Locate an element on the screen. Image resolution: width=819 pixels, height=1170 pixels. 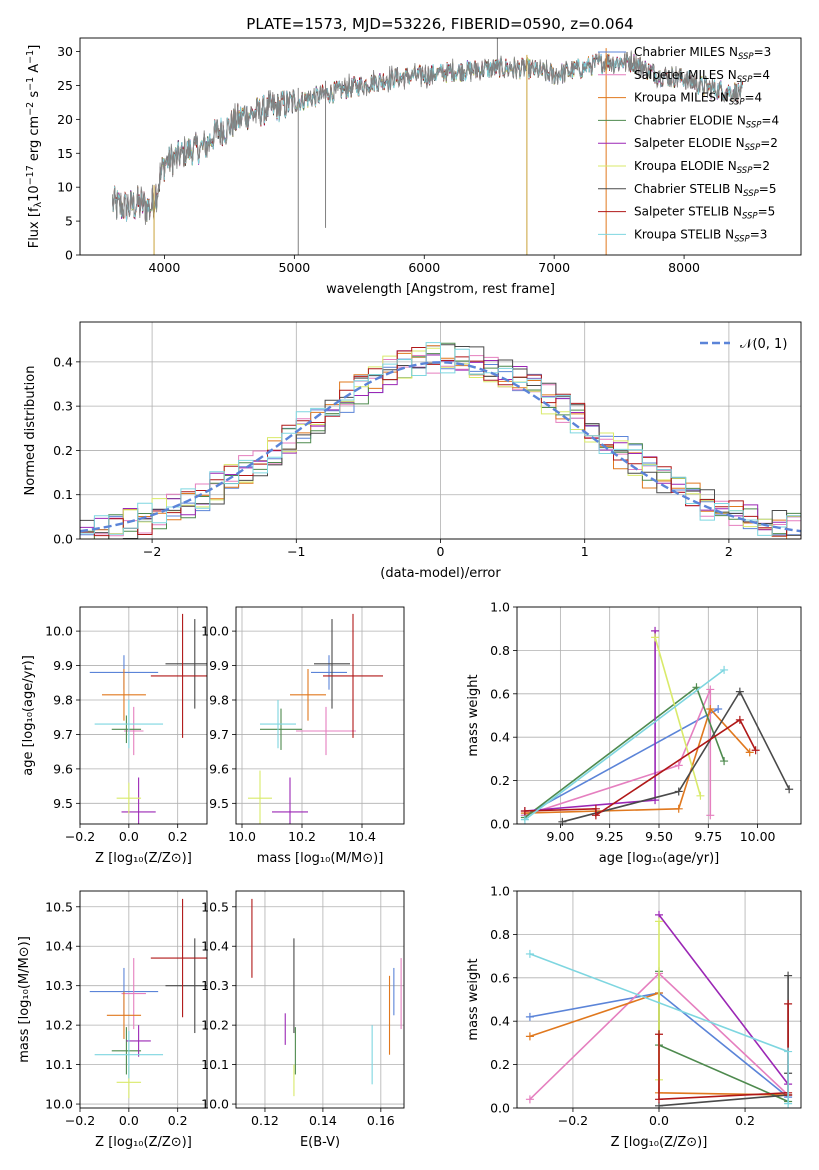
legend-name: Salpeter ELODIE is located at coordinates (683, 143).